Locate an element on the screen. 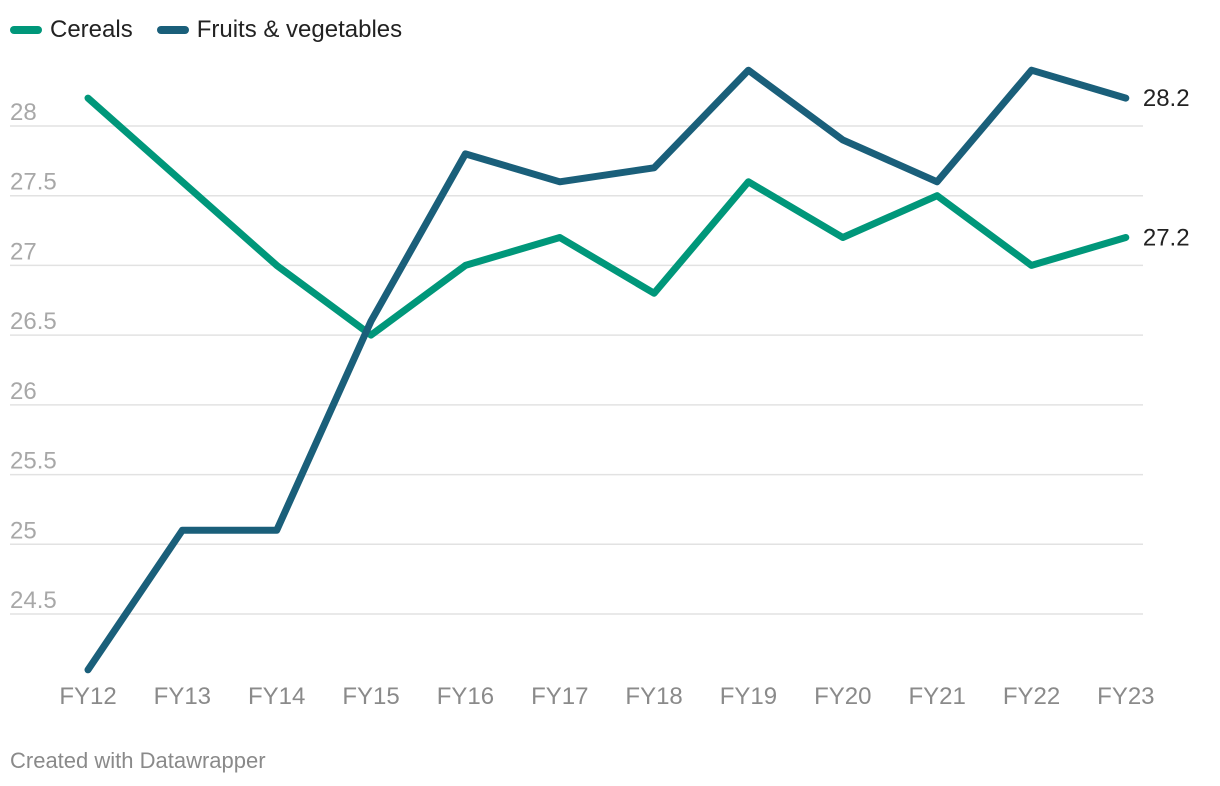 The height and width of the screenshot is (786, 1220). legend-item-cereals: Cereals is located at coordinates (71, 30).